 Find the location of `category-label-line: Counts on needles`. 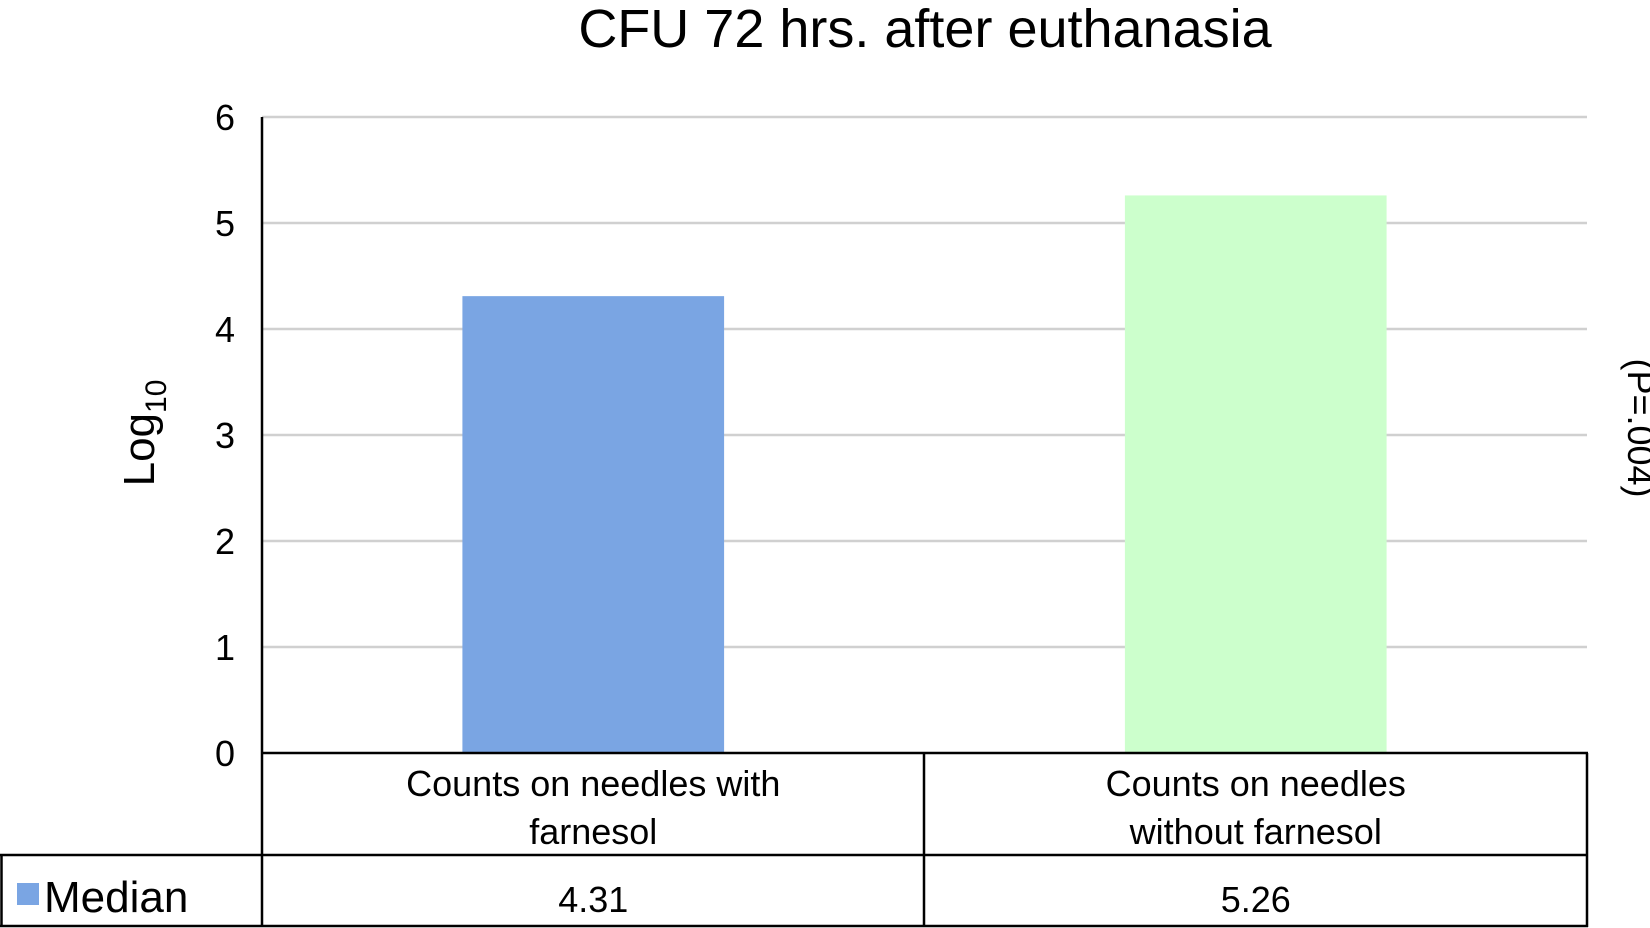

category-label-line: Counts on needles is located at coordinates (1256, 783).